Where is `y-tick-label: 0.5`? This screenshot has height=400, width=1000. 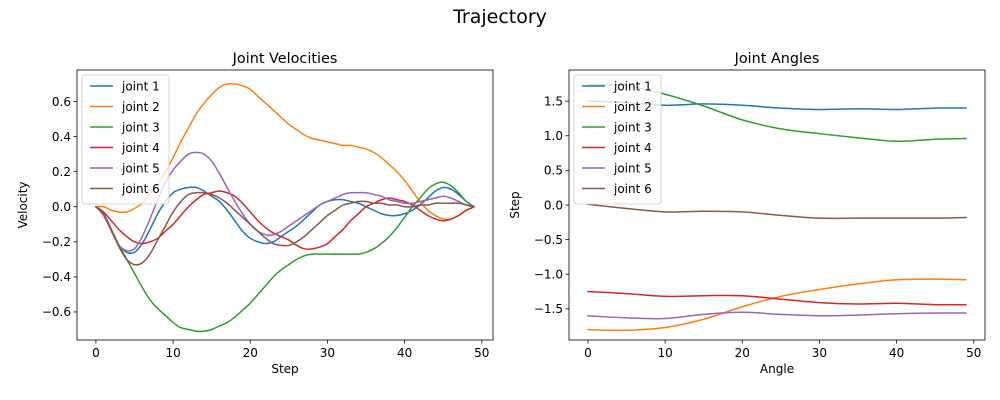 y-tick-label: 0.5 is located at coordinates (553, 171).